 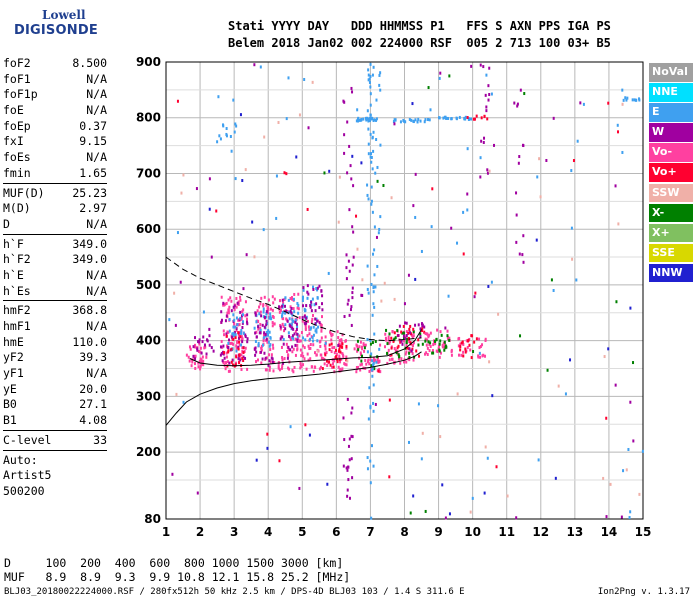 What do you see at coordinates (148, 452) in the screenshot?
I see `y-tick-label: 200` at bounding box center [148, 452].